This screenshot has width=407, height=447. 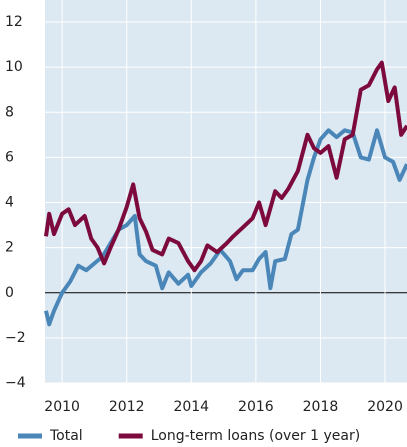 I want to click on x-tick-label: 2012, so click(x=127, y=407).